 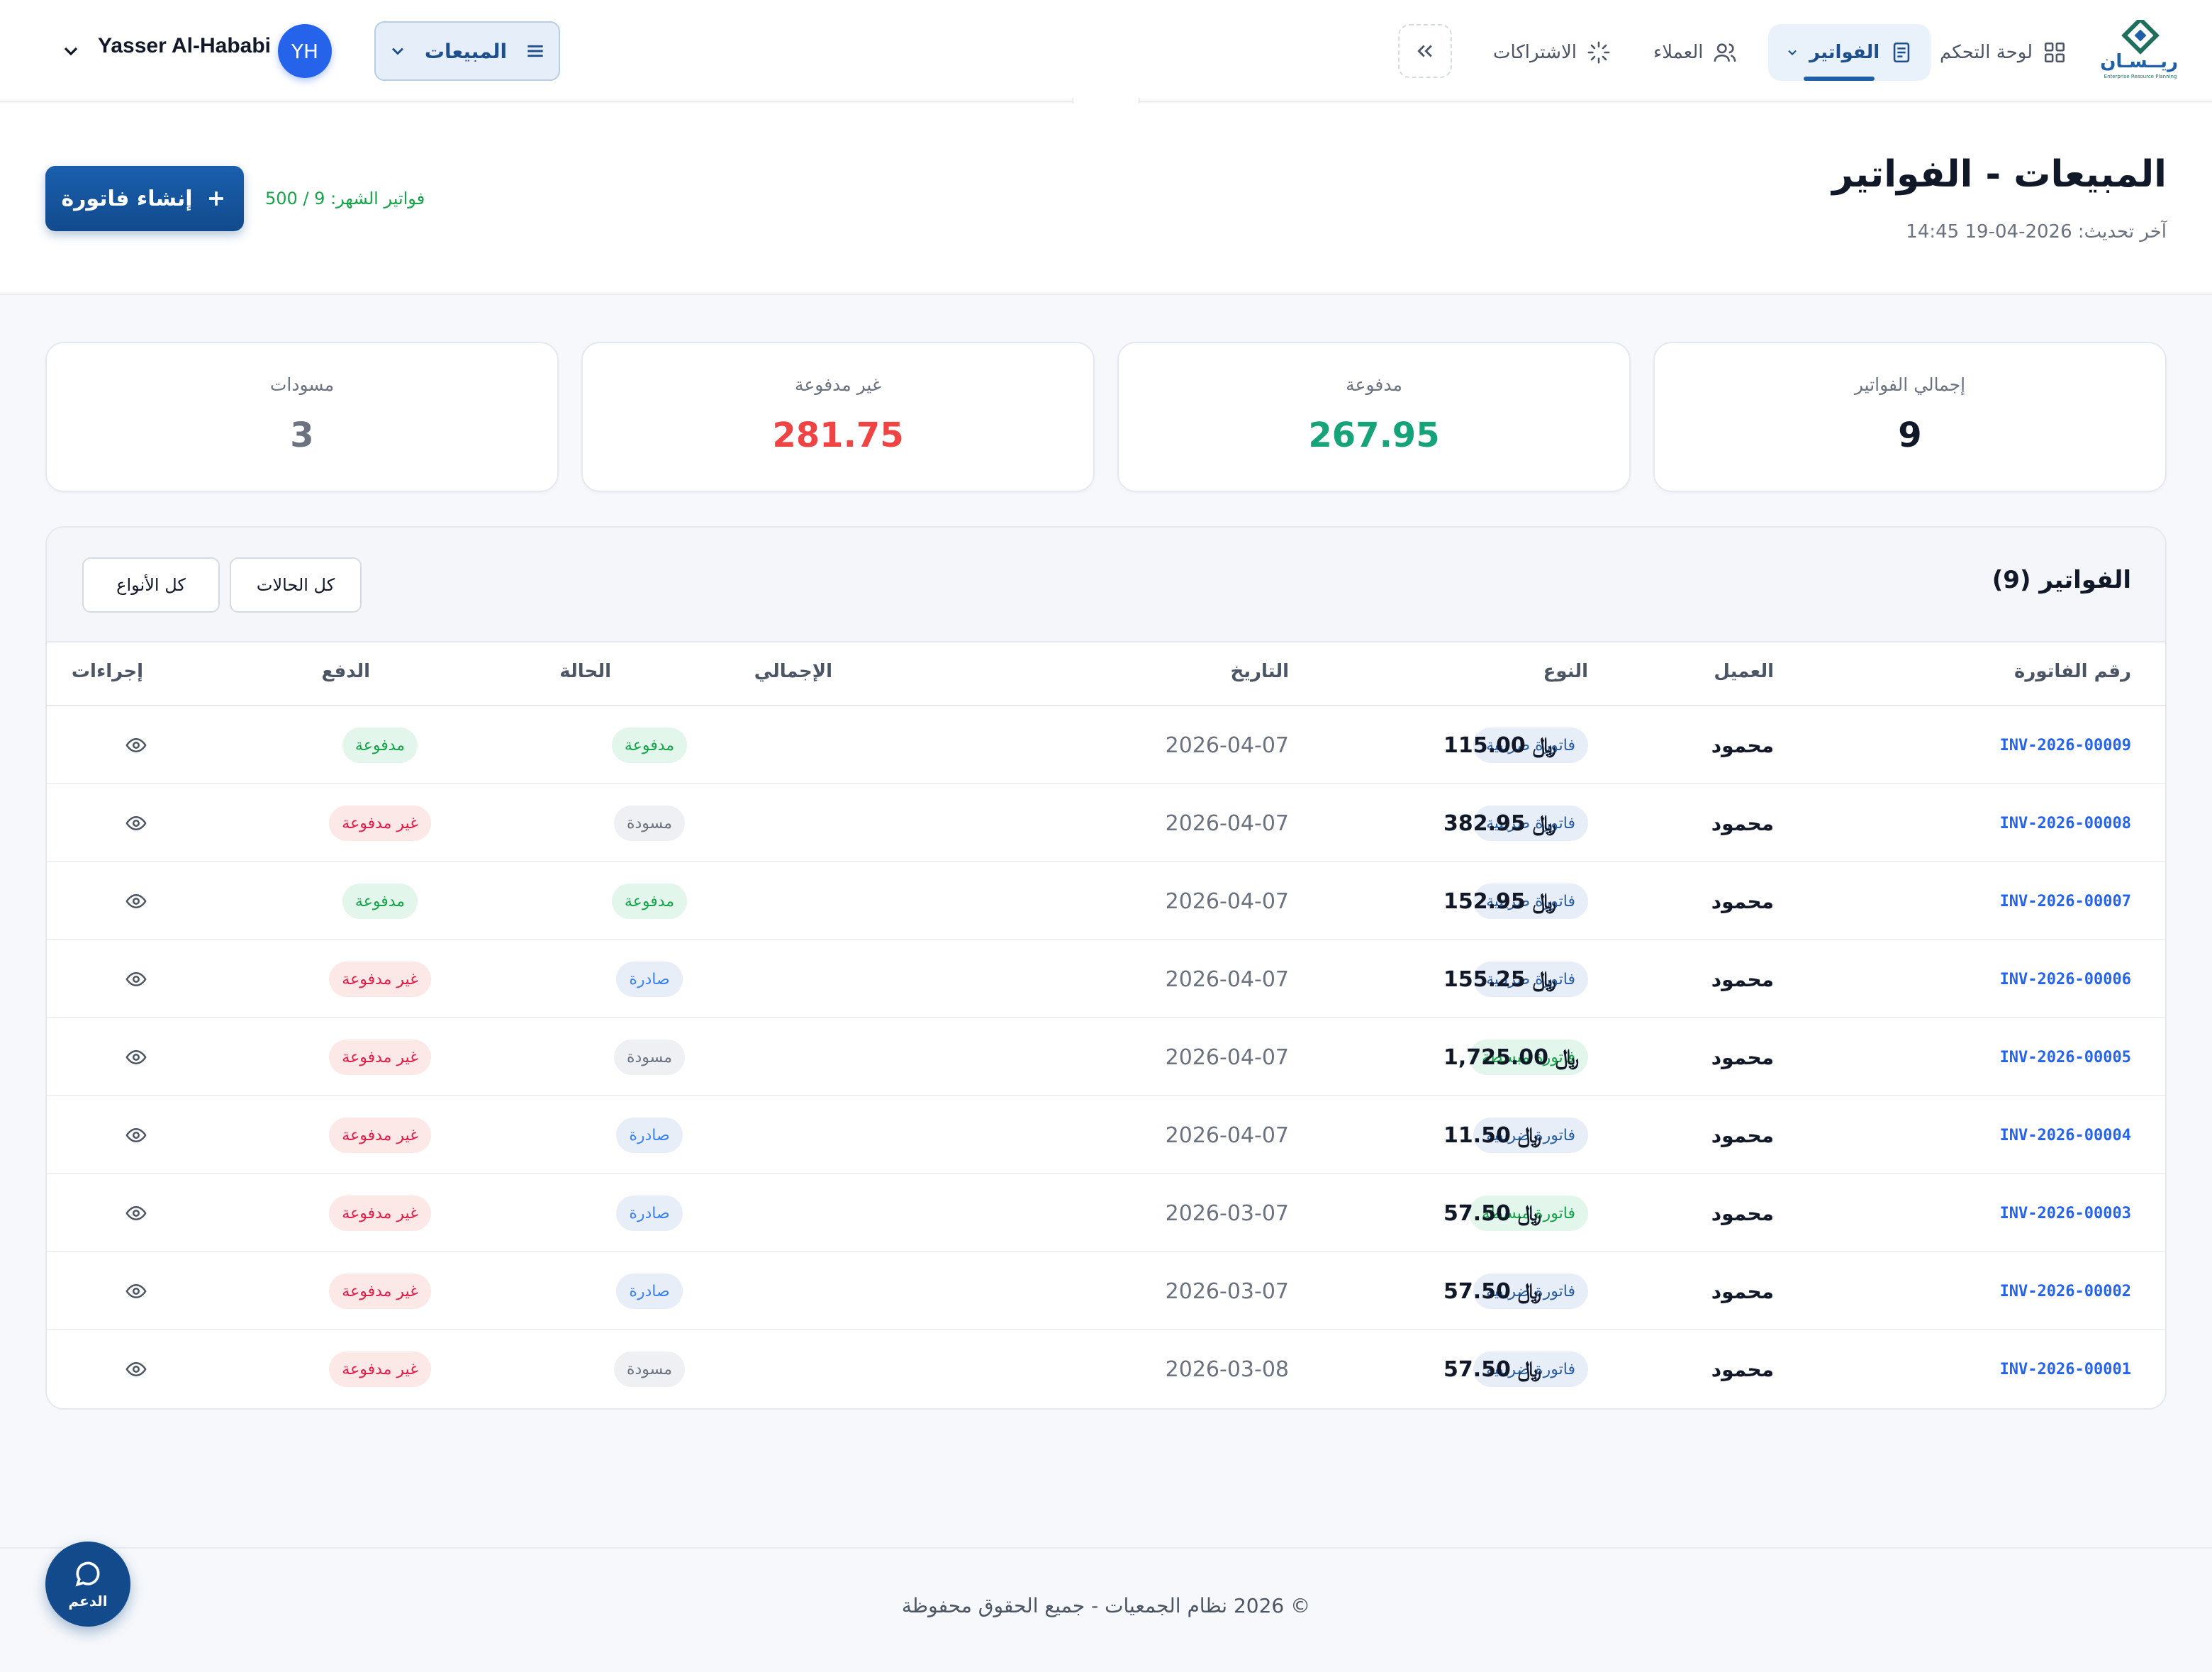 I want to click on user-name: Yasser Al-Hababi, so click(x=185, y=45).